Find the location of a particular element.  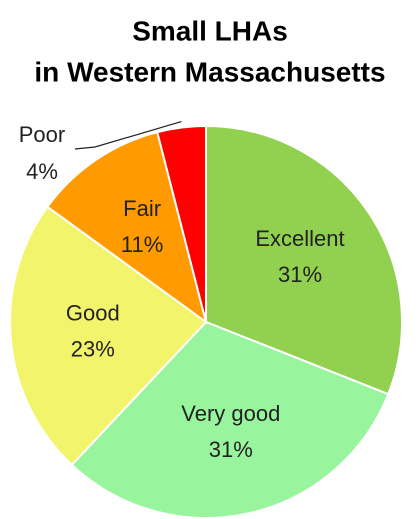

slice-value-label: 4% is located at coordinates (42, 171).